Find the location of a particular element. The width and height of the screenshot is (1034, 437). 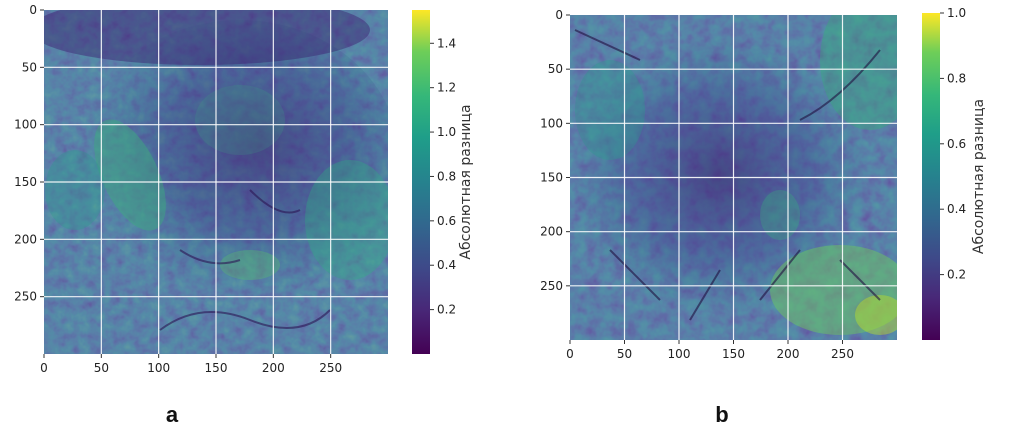

panel-label-b: b is located at coordinates (721, 414).